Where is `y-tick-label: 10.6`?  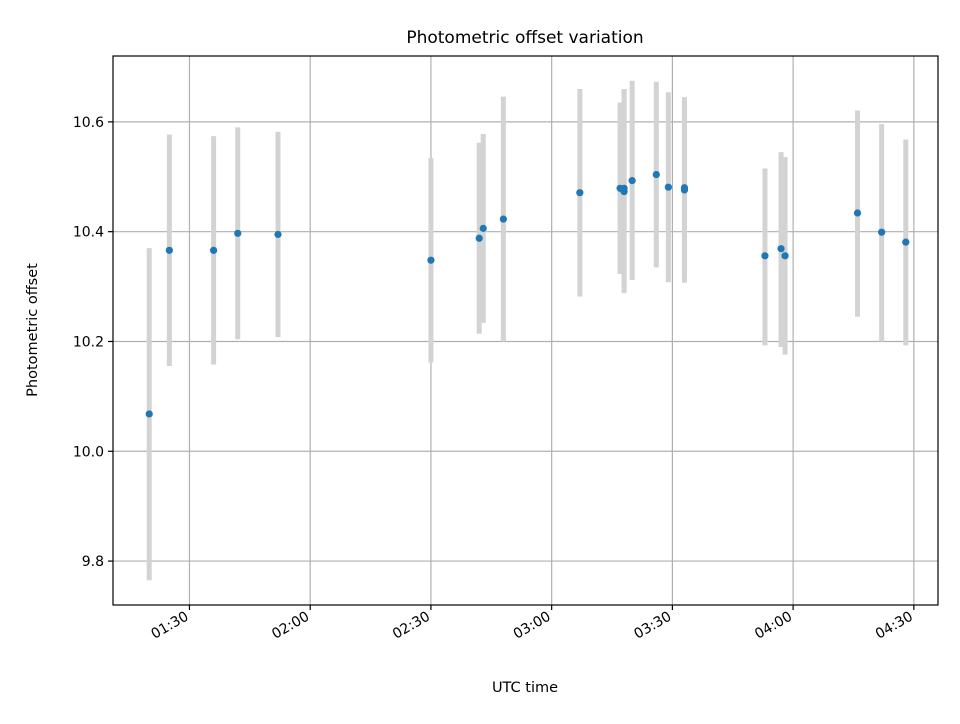 y-tick-label: 10.6 is located at coordinates (88, 123).